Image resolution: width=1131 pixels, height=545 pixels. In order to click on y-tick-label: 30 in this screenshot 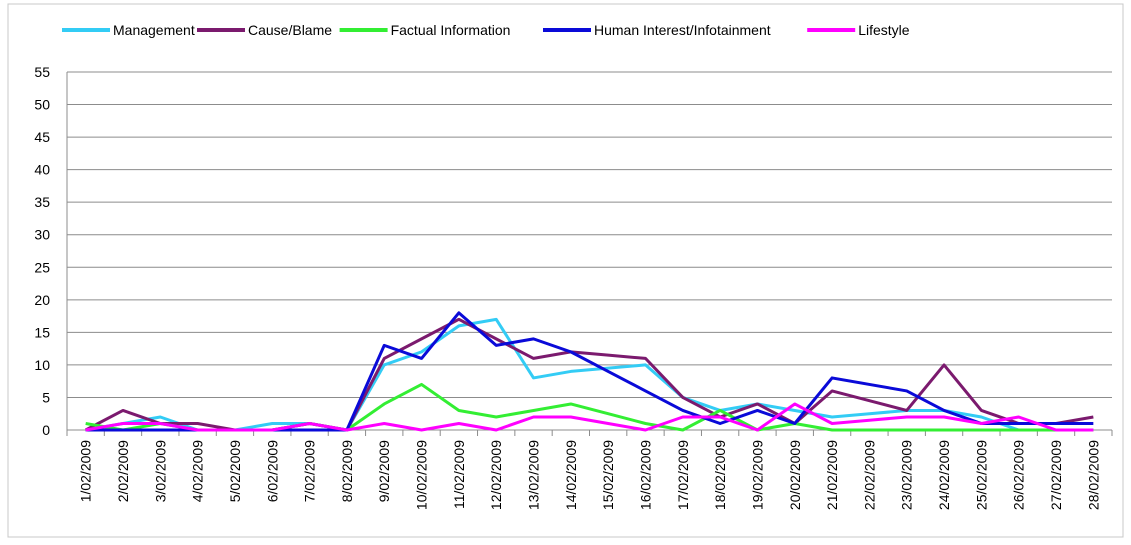, I will do `click(42, 235)`.